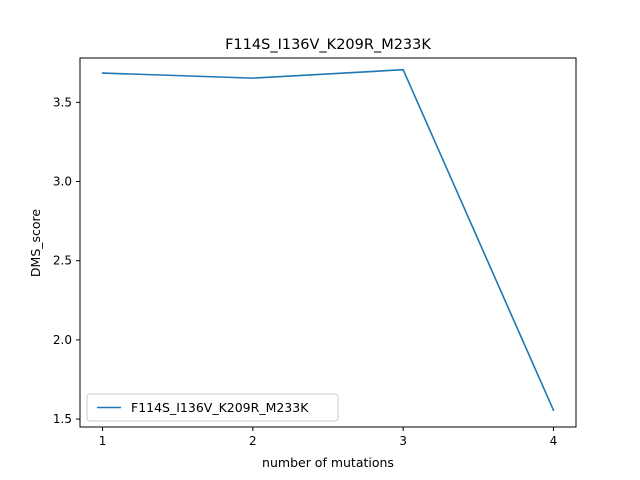  What do you see at coordinates (554, 441) in the screenshot?
I see `x-tick-label: 4` at bounding box center [554, 441].